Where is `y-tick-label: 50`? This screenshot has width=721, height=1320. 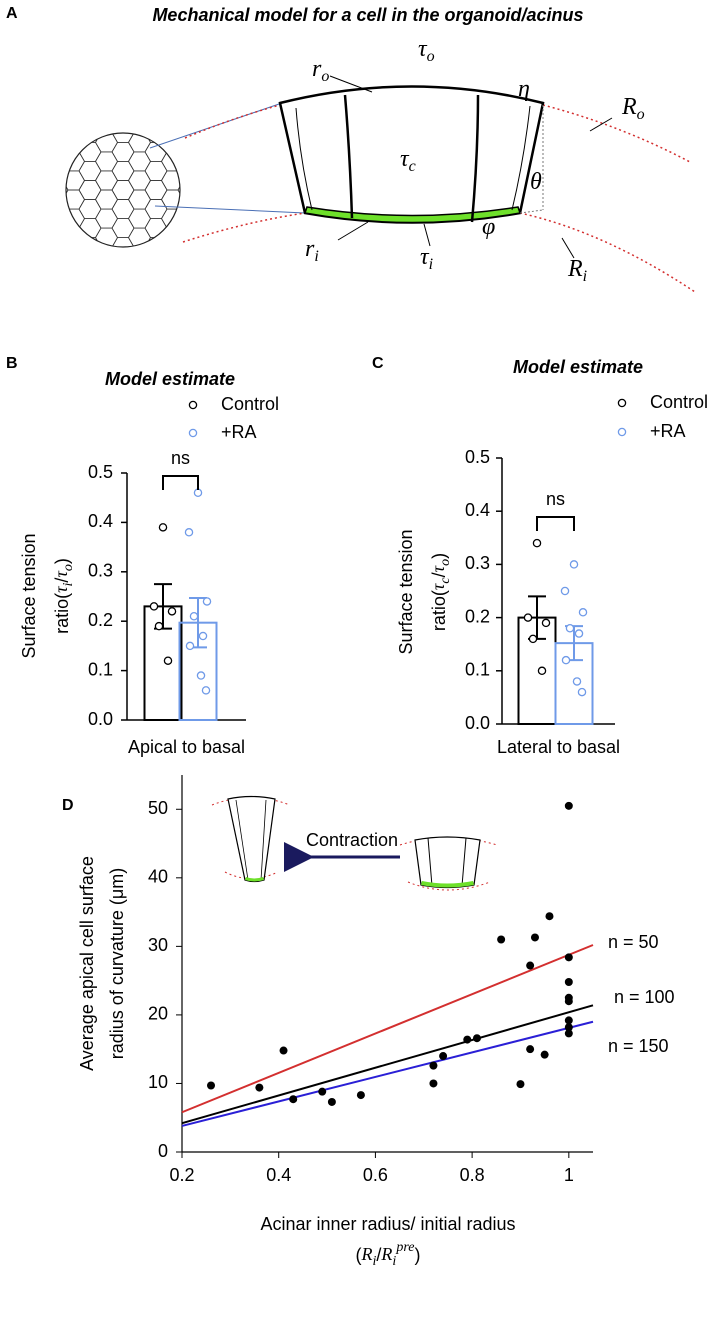
y-tick-label: 50 is located at coordinates (158, 808).